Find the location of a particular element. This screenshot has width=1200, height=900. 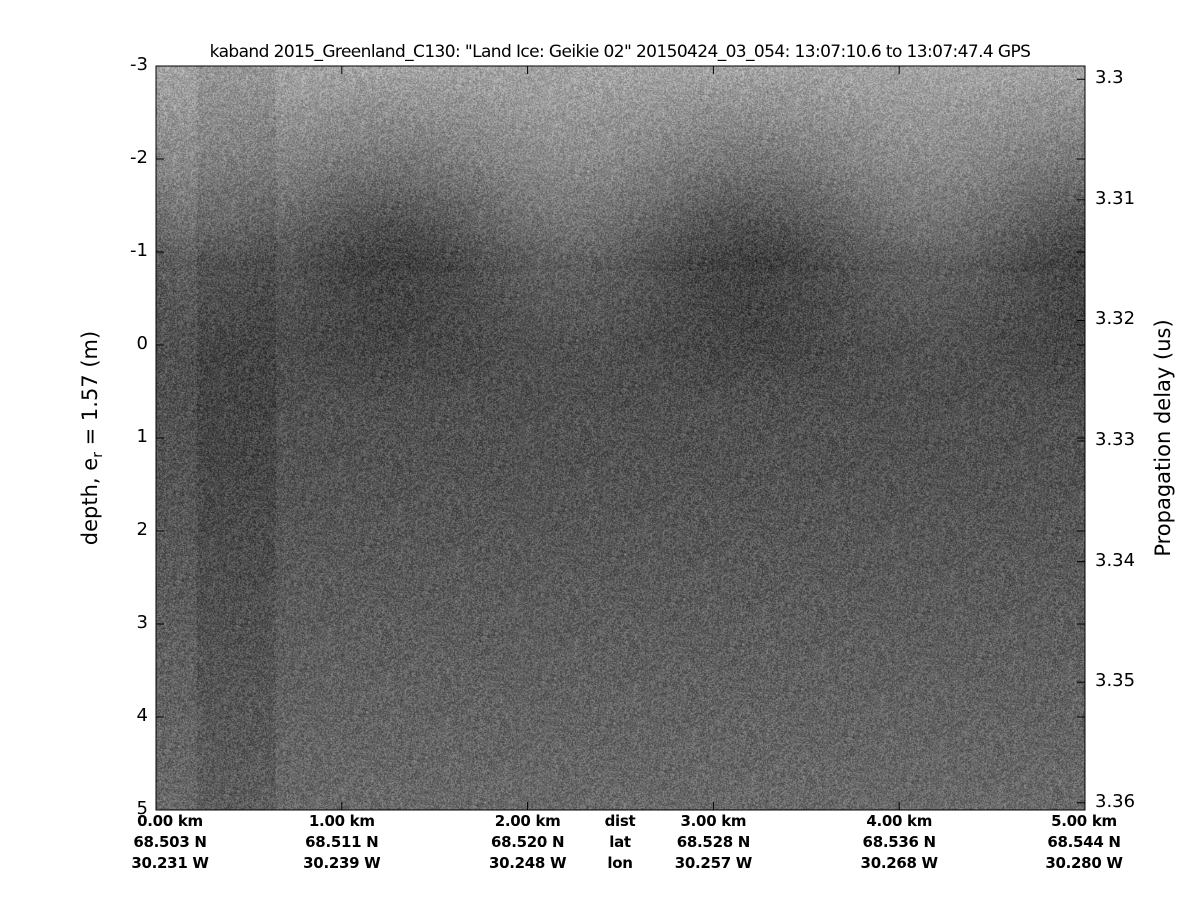

x-lat-label: 68.503 N is located at coordinates (170, 842).